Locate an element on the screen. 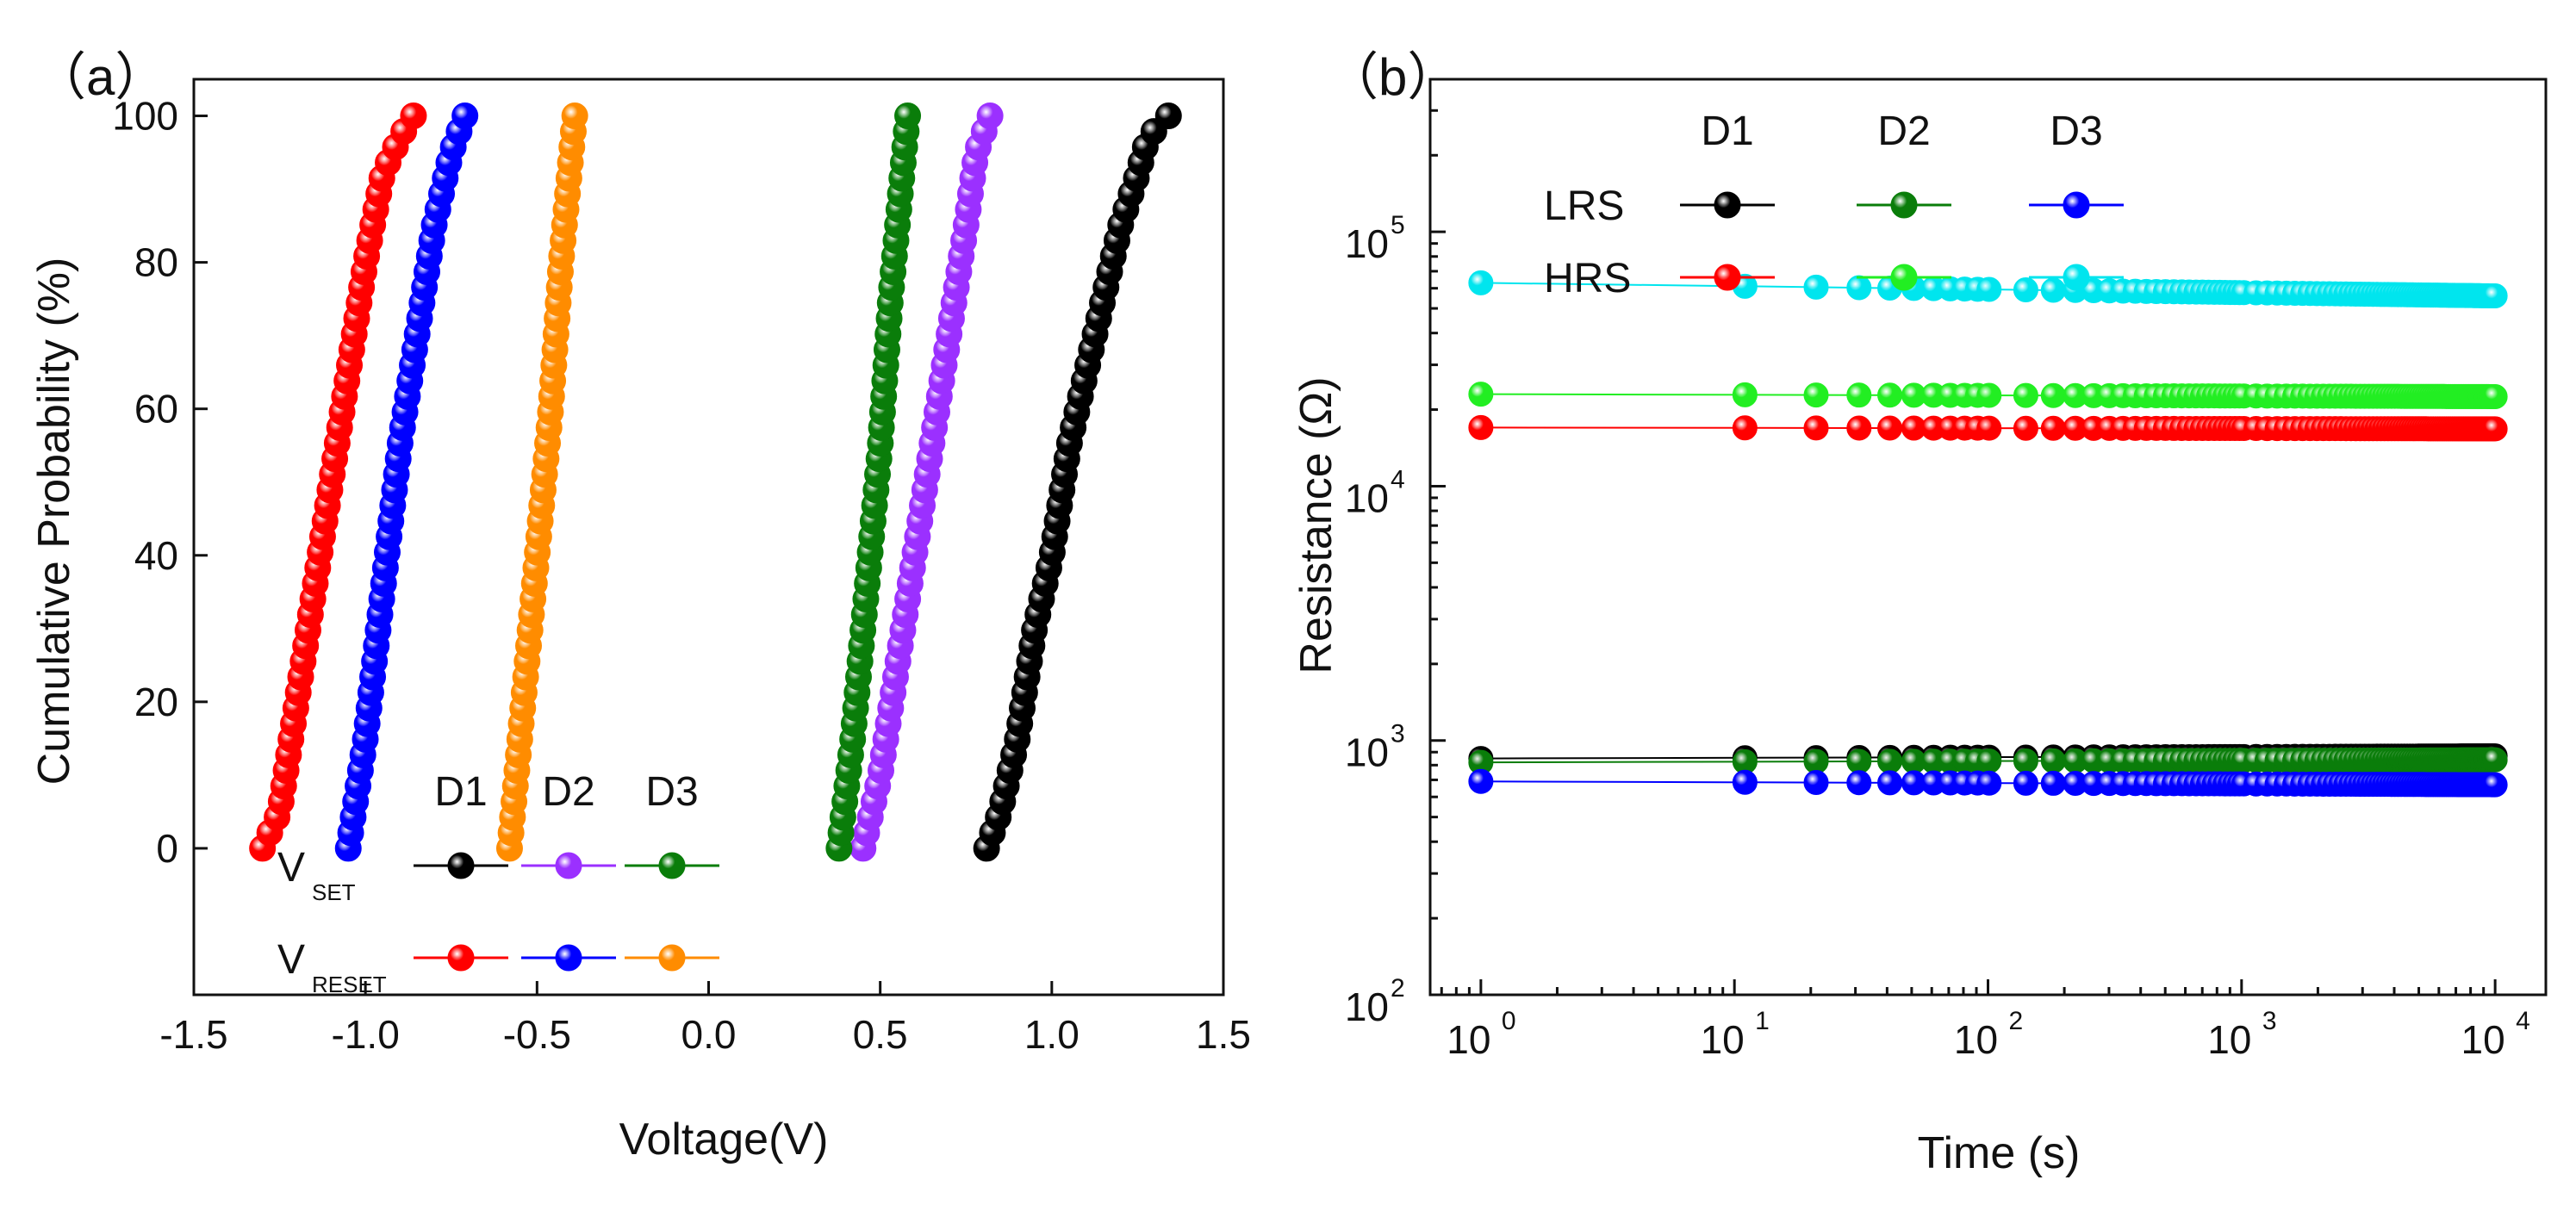 The image size is (2576, 1211). panel-a-x-tick-label: 0.0 is located at coordinates (709, 1034).